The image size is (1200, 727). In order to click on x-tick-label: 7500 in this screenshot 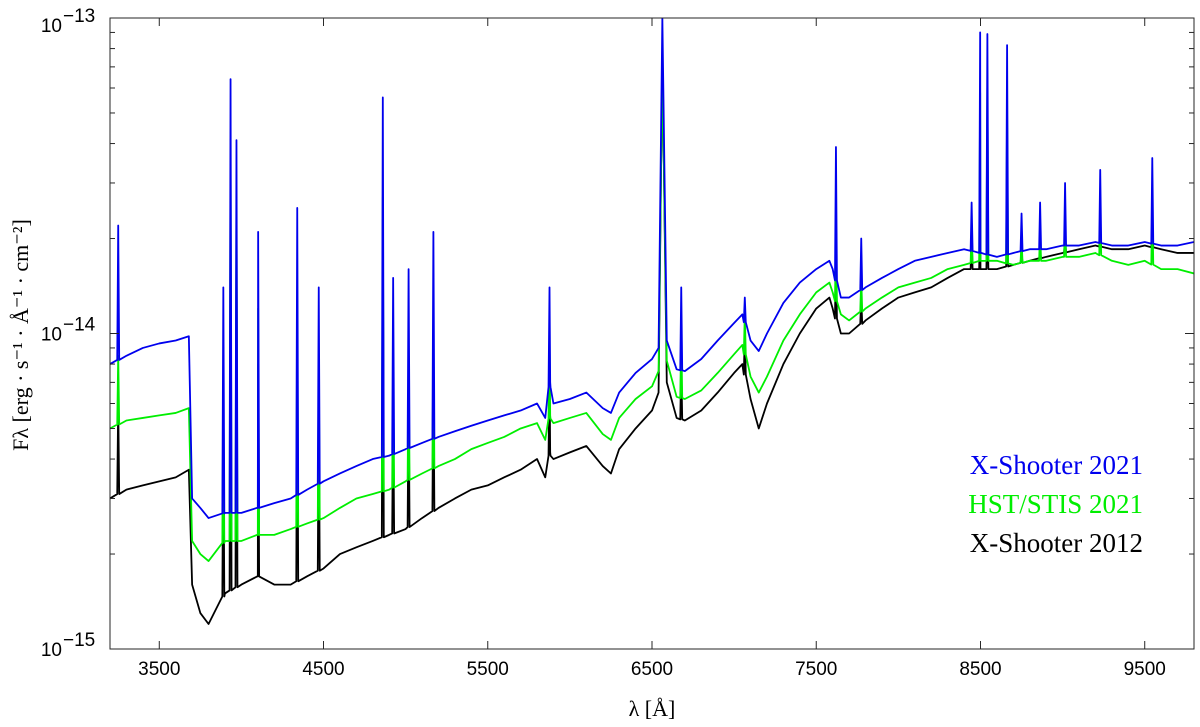, I will do `click(816, 669)`.